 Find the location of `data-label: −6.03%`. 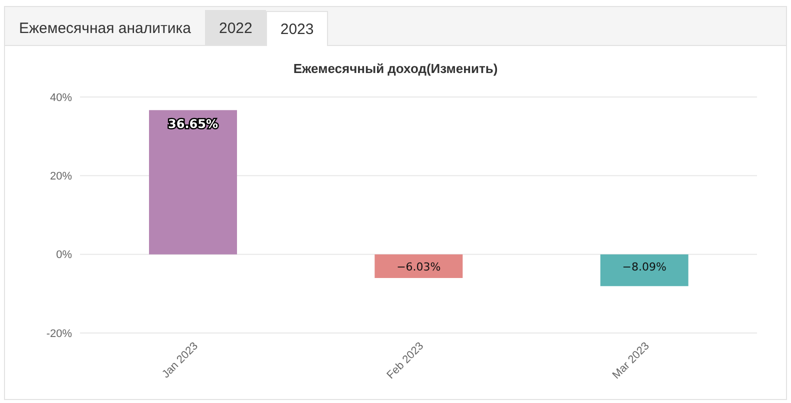

data-label: −6.03% is located at coordinates (418, 267).